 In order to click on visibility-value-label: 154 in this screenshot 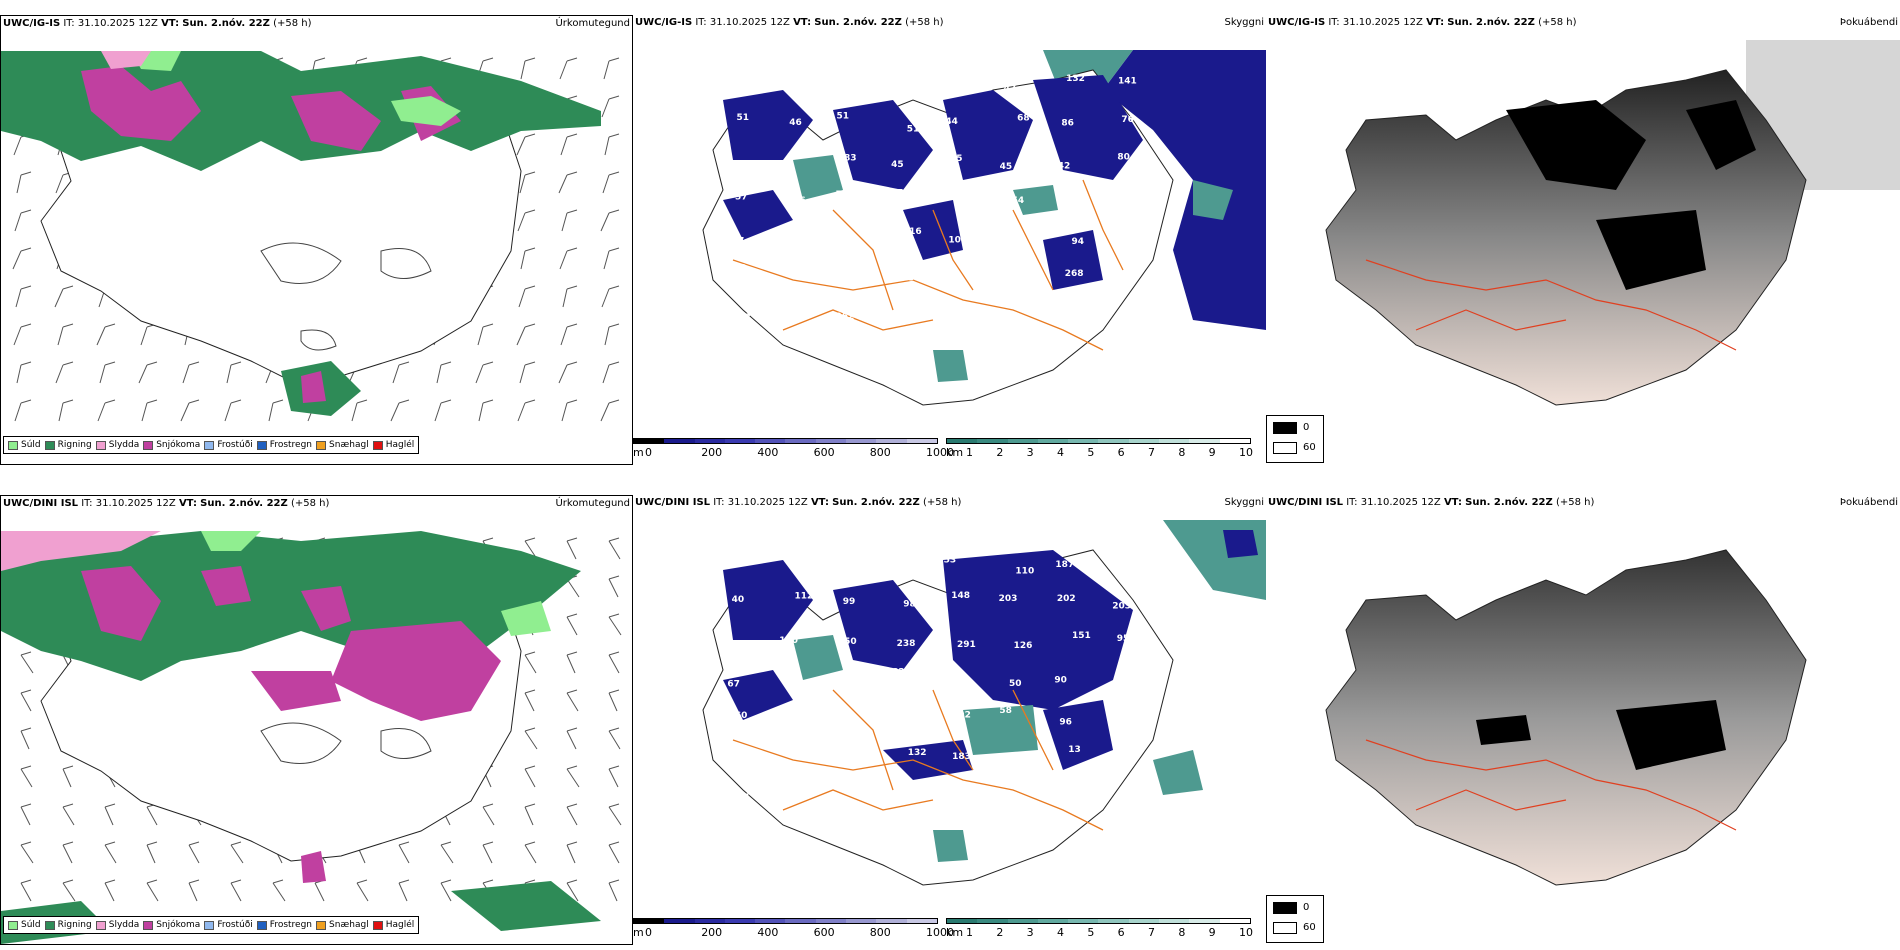, I will do `click(740, 798)`.